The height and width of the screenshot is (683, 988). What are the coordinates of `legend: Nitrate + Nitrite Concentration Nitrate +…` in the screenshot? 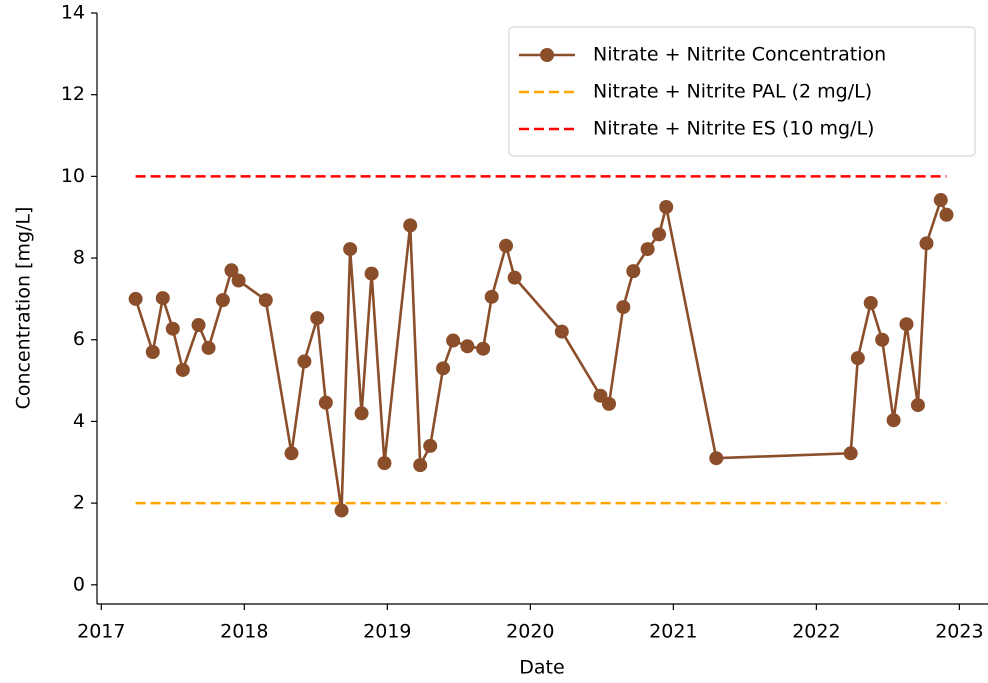 It's located at (742, 91).